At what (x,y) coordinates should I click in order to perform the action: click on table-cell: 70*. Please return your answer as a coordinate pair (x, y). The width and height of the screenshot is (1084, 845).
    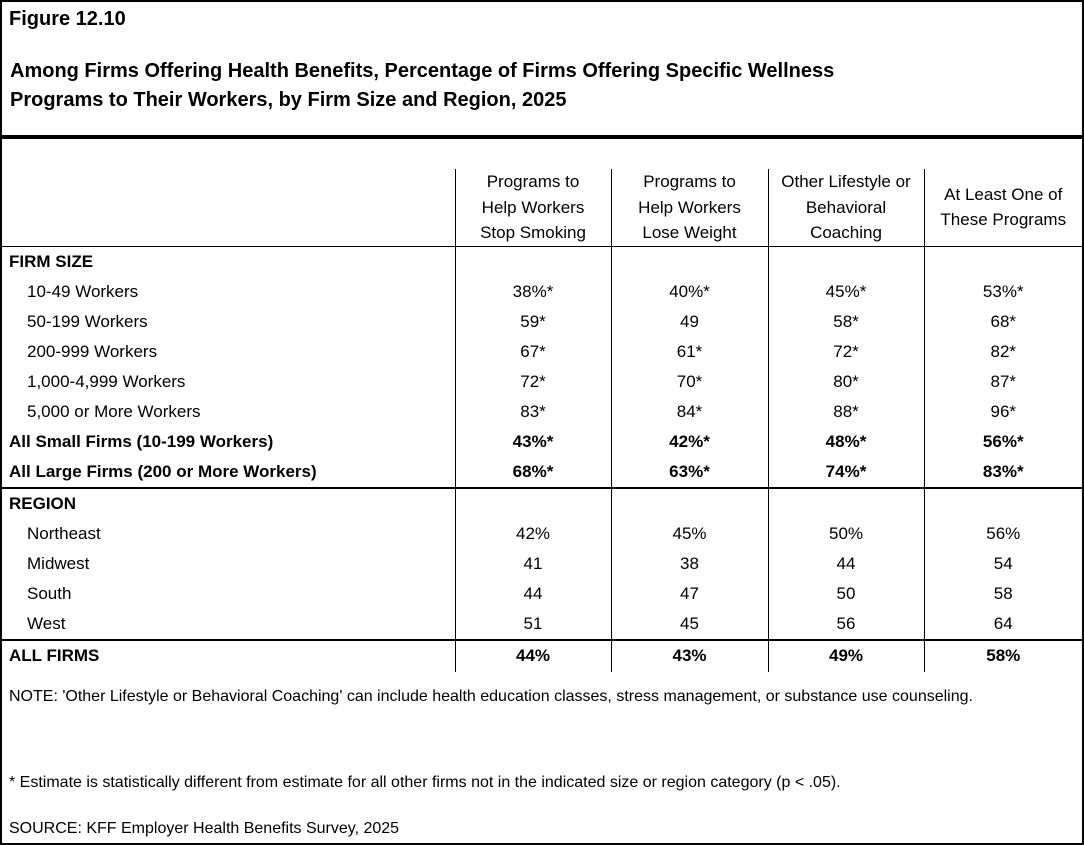
    Looking at the image, I should click on (689, 381).